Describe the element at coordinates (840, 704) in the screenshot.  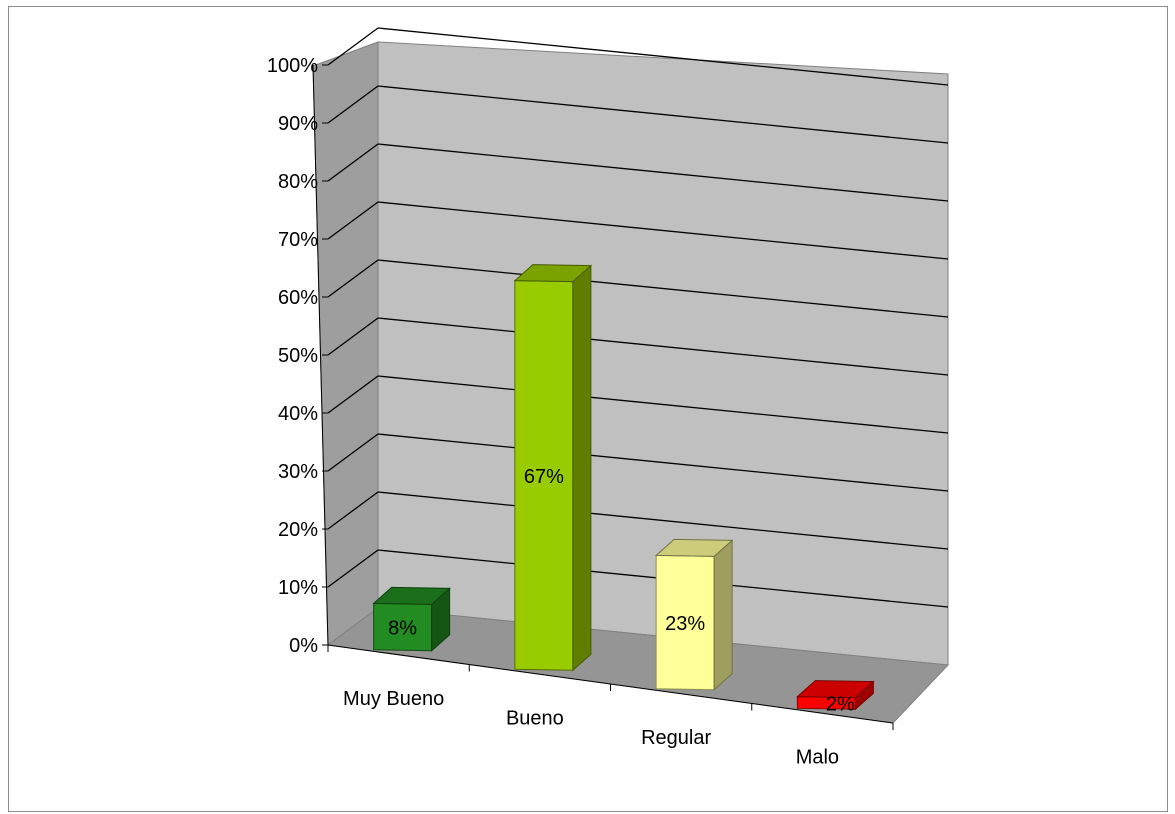
I see `data-label: 2%` at that location.